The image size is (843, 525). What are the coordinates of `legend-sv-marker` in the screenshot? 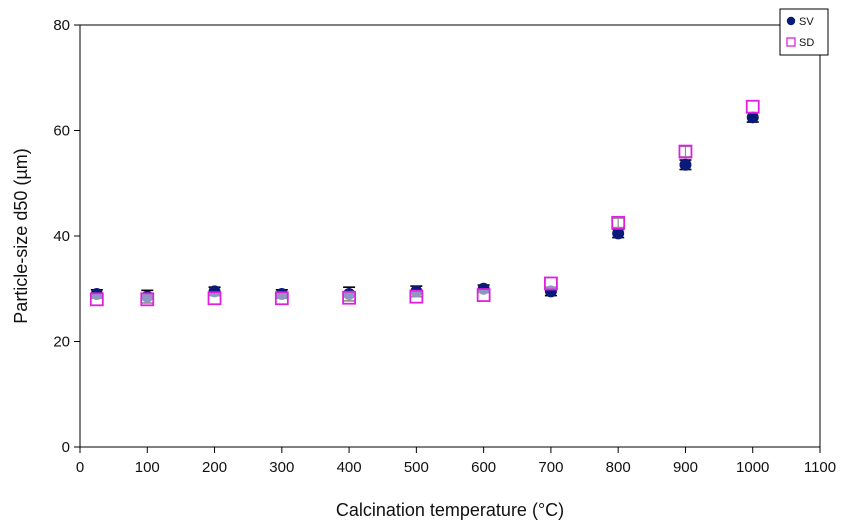 It's located at (791, 21).